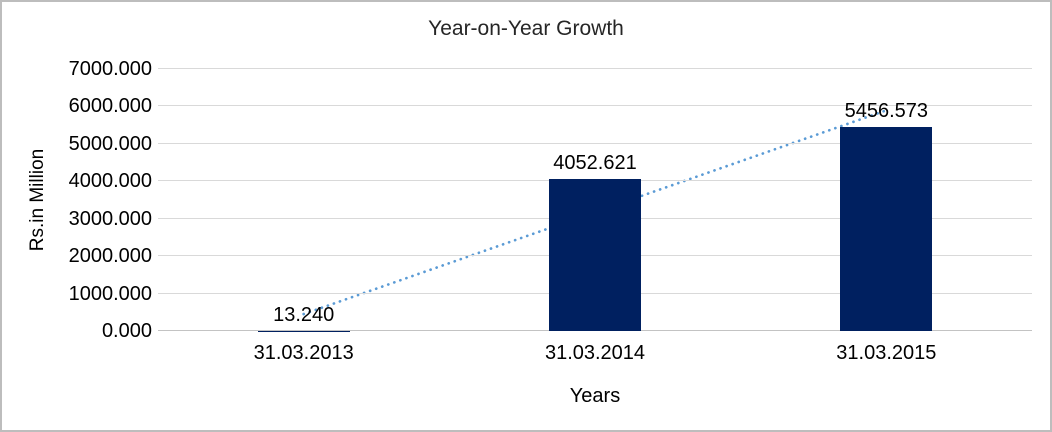 The height and width of the screenshot is (432, 1052). Describe the element at coordinates (595, 163) in the screenshot. I see `bar-data-label: 4052.621` at that location.